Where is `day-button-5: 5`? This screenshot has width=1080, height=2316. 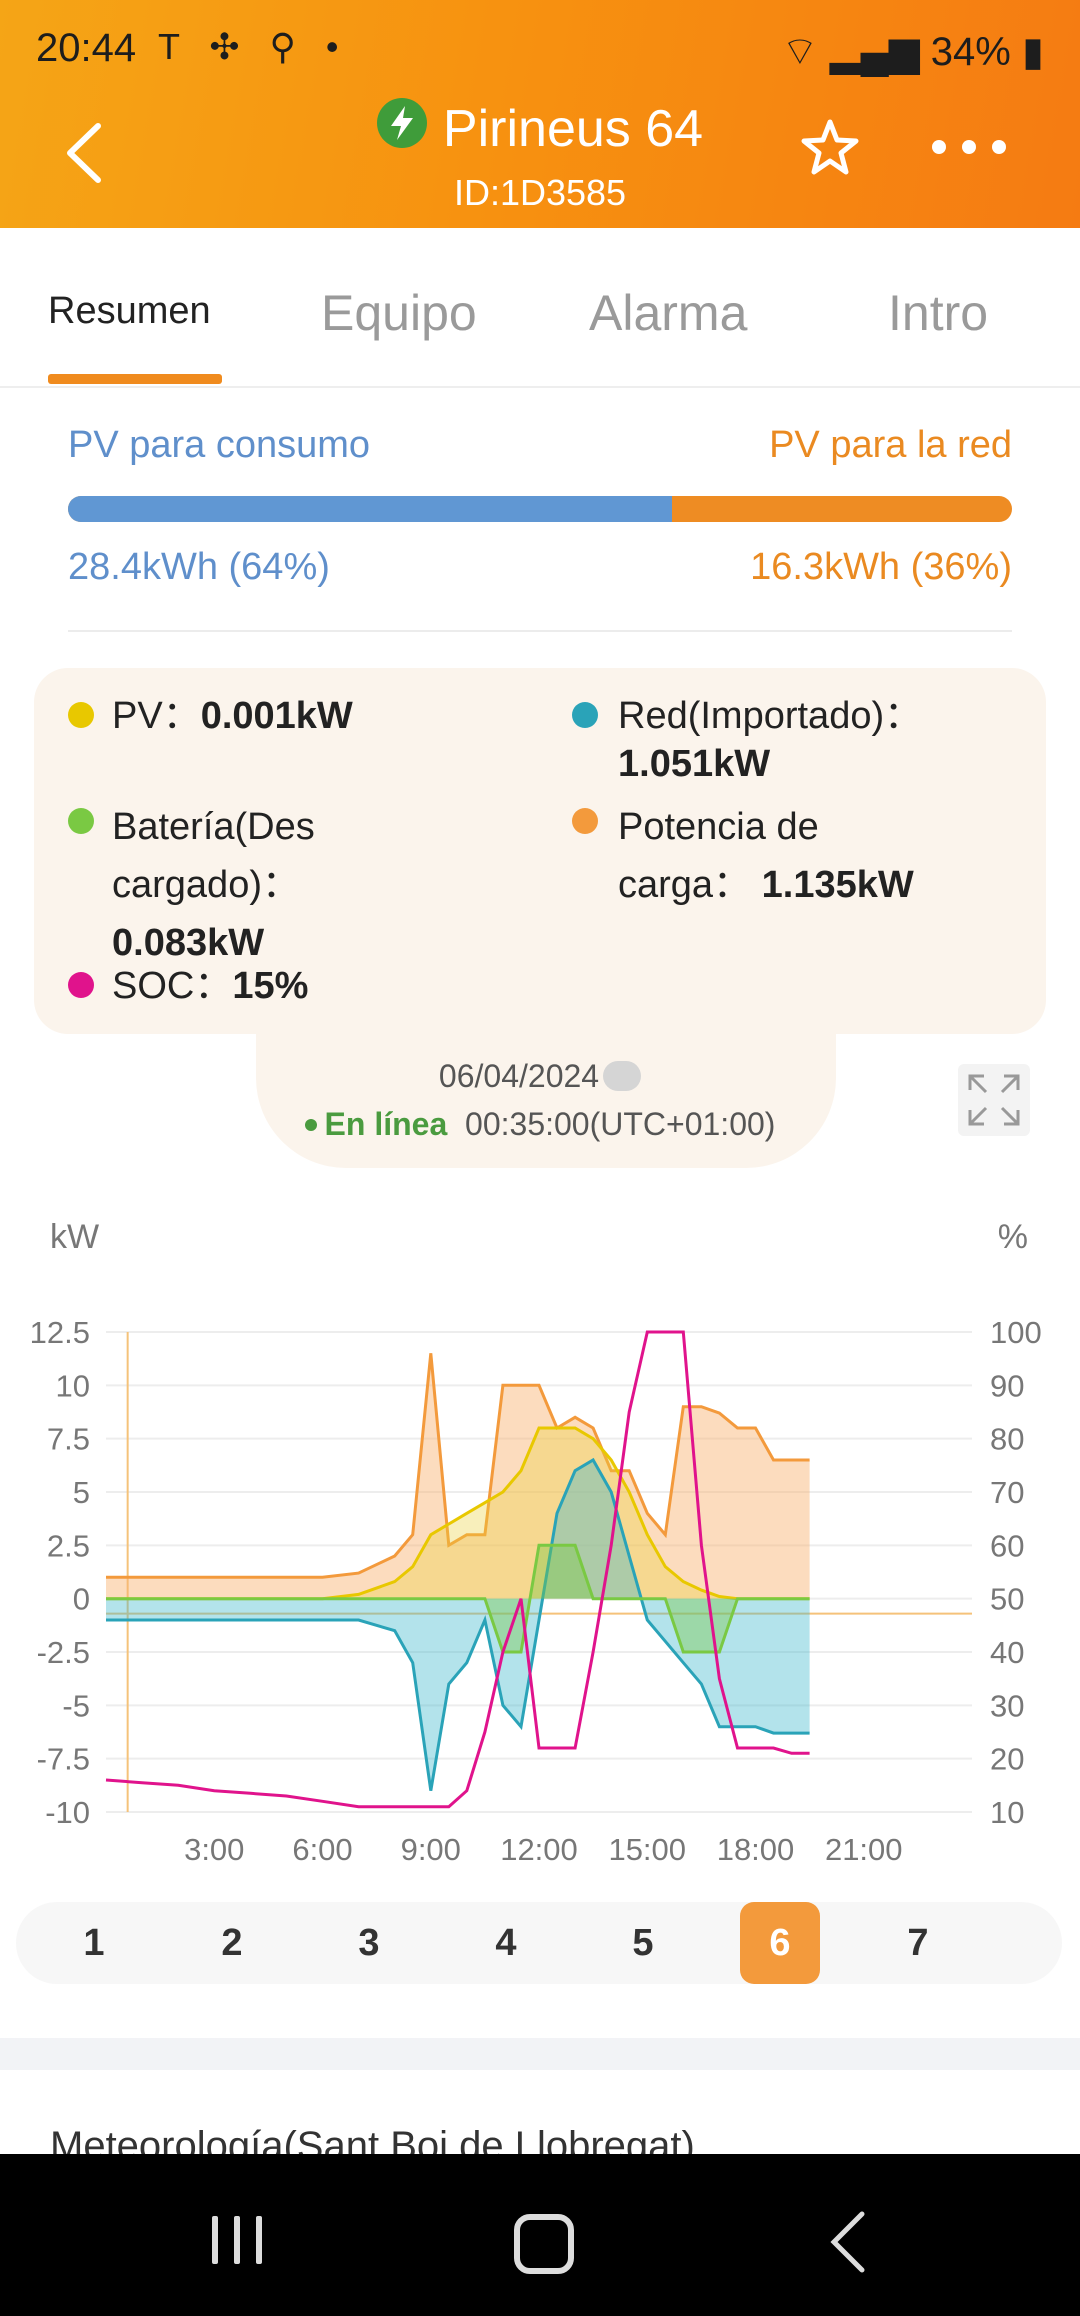
day-button-5: 5 is located at coordinates (643, 1943).